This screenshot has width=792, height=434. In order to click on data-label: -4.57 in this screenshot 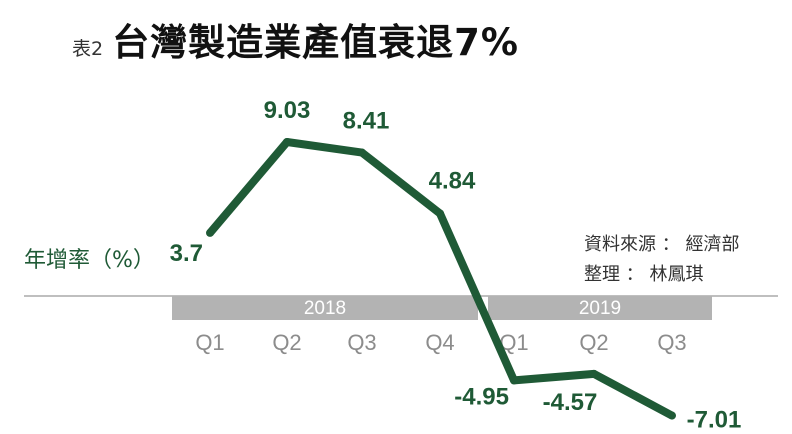, I will do `click(570, 402)`.